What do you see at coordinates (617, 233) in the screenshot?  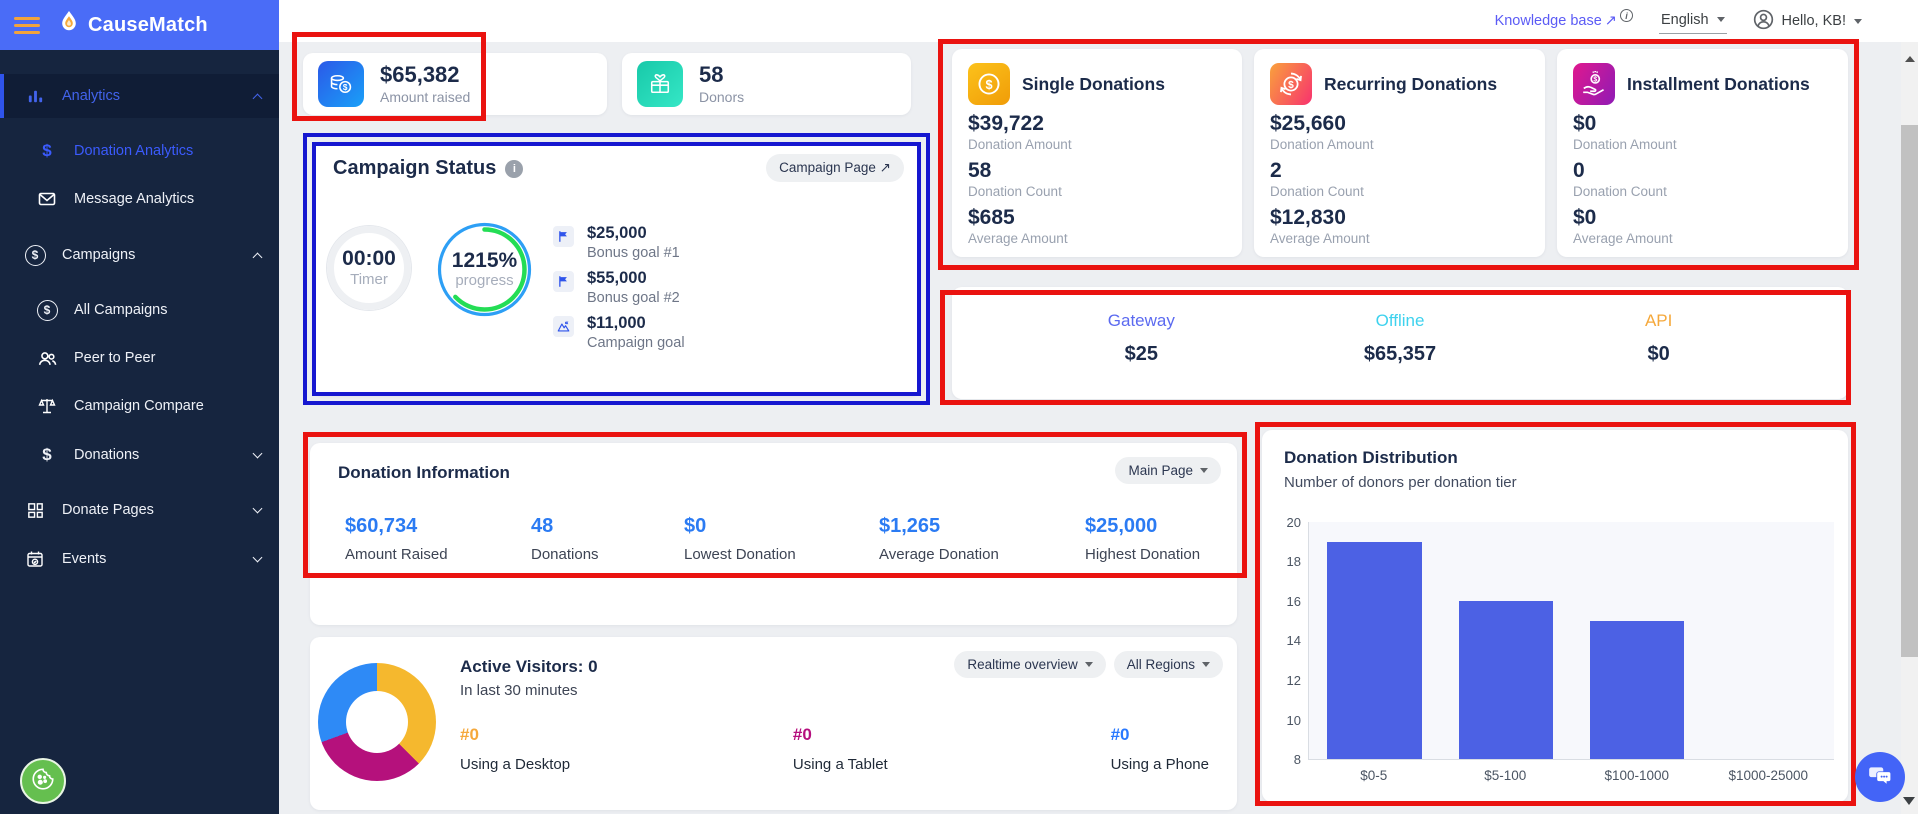 I see `goal-value: $25,000` at bounding box center [617, 233].